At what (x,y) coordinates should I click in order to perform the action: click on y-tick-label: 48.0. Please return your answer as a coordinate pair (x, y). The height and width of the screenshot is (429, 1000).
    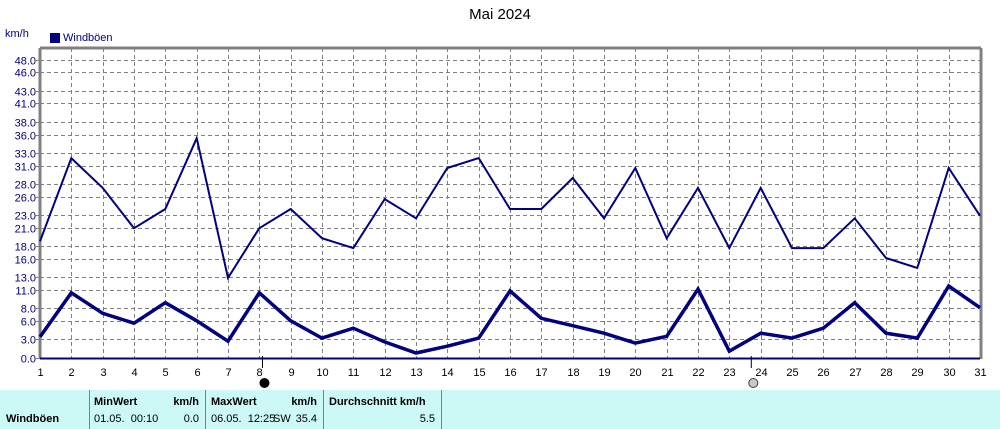
    Looking at the image, I should click on (25, 62).